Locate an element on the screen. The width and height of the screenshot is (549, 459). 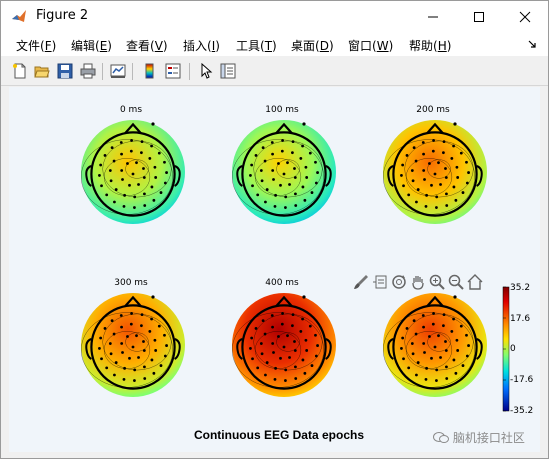
new-figure-button is located at coordinates (20, 71).